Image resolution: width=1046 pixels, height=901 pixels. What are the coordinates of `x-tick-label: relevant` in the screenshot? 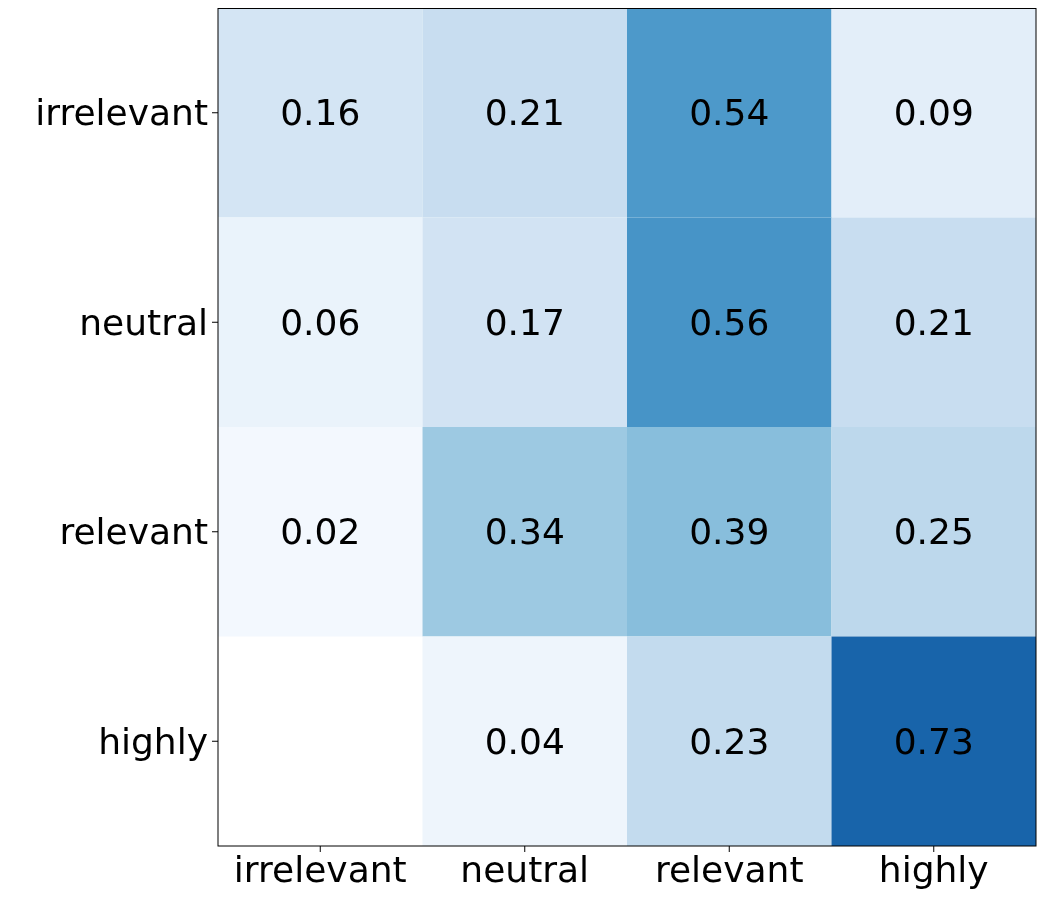 It's located at (729, 869).